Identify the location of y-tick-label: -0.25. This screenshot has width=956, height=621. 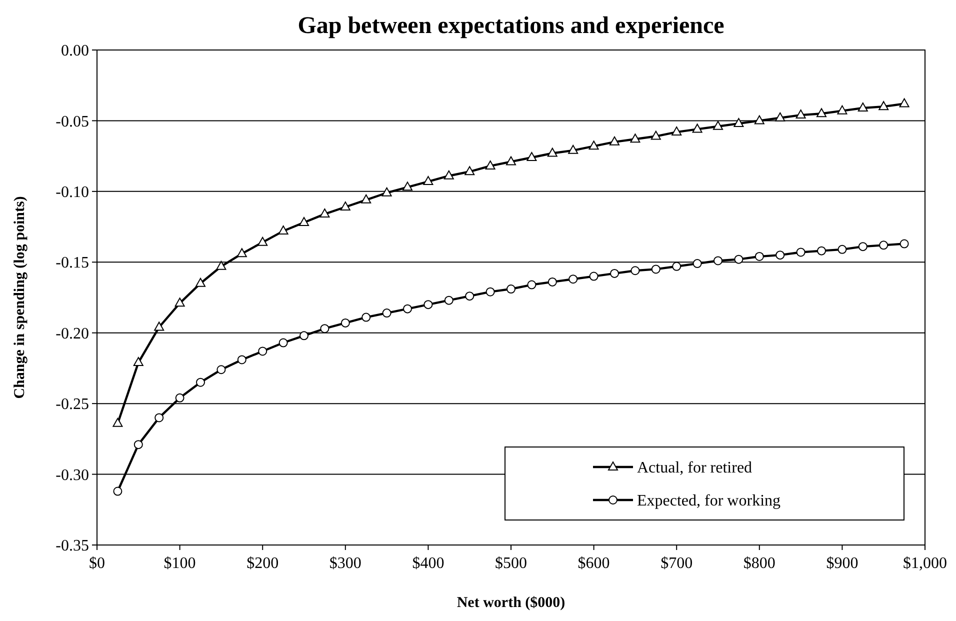
(72, 405).